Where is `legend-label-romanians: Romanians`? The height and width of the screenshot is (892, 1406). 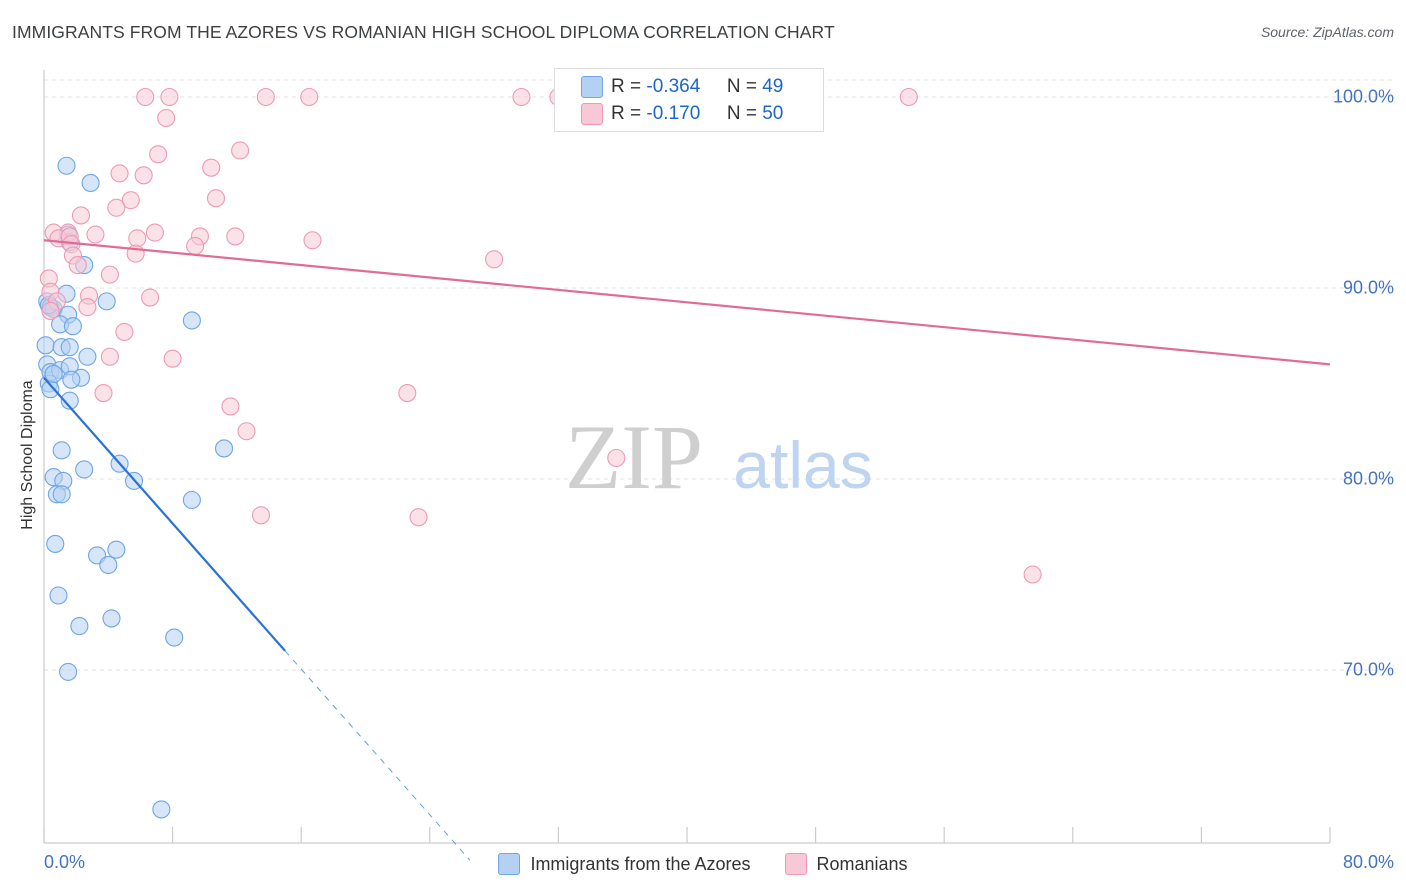
legend-label-romanians: Romanians is located at coordinates (862, 863).